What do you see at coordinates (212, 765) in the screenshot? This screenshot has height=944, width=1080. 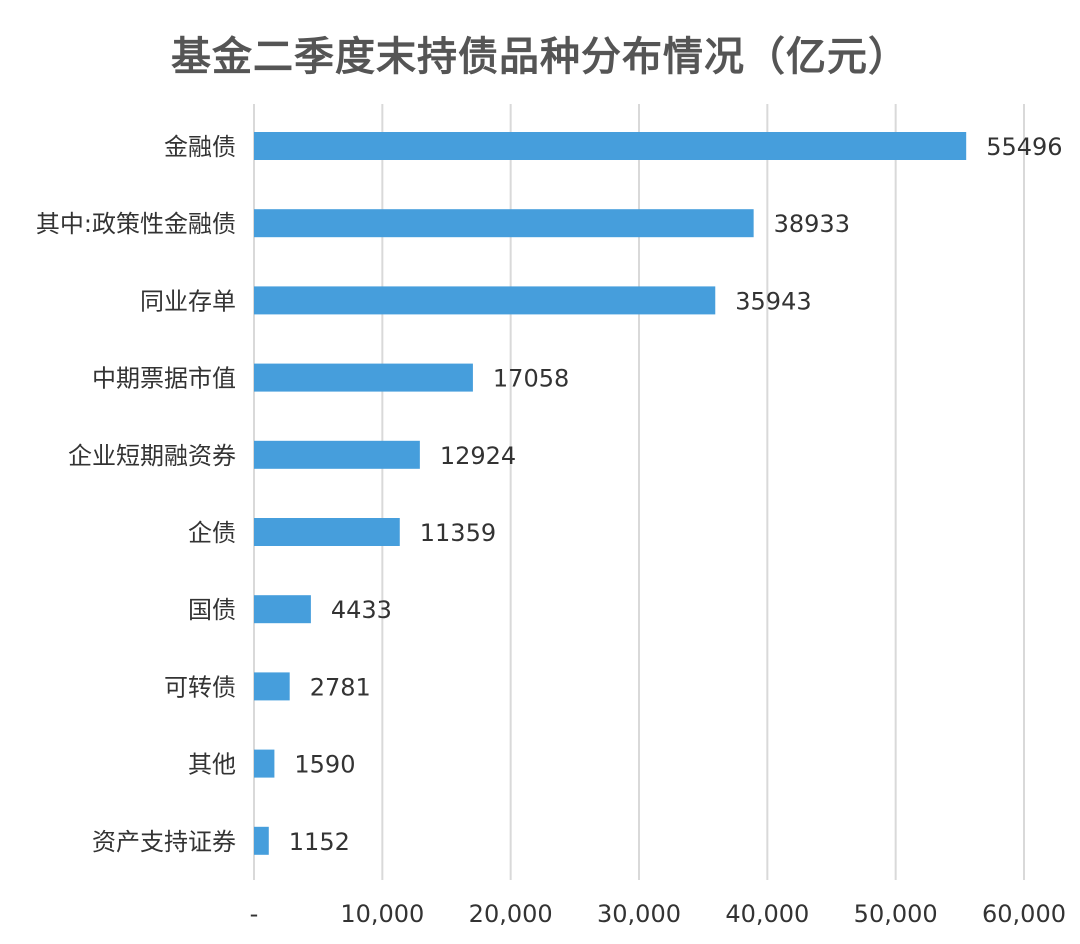 I see `category-label: 其他` at bounding box center [212, 765].